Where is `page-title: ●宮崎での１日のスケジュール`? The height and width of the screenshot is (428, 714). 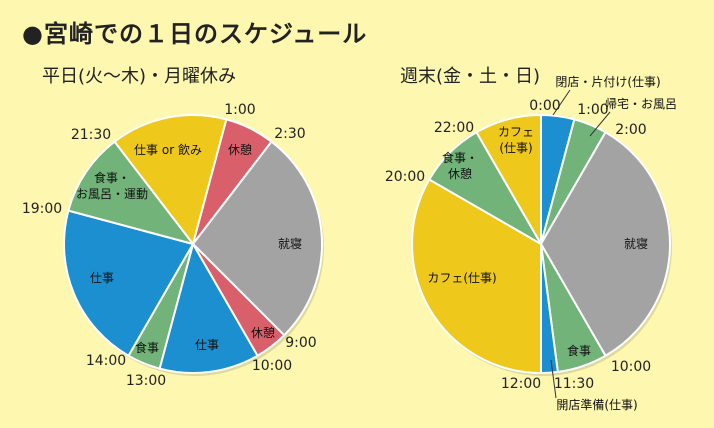
page-title: ●宮崎での１日のスケジュール is located at coordinates (195, 34).